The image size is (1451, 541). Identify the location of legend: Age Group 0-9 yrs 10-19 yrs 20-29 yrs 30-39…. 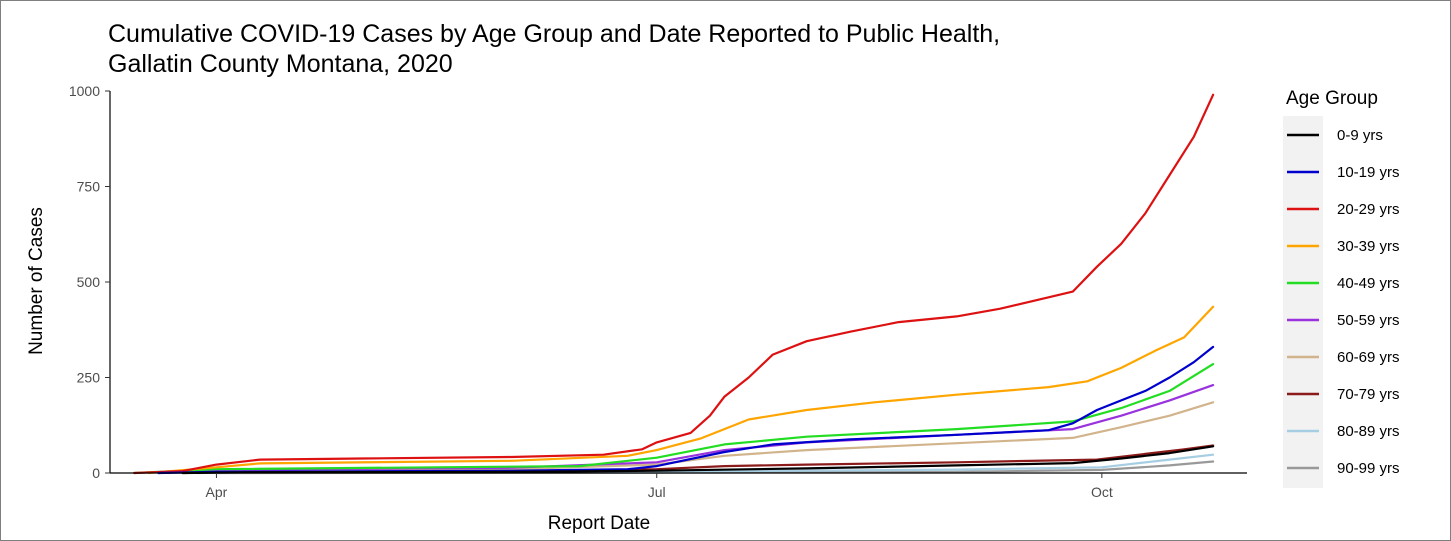
(1341, 288).